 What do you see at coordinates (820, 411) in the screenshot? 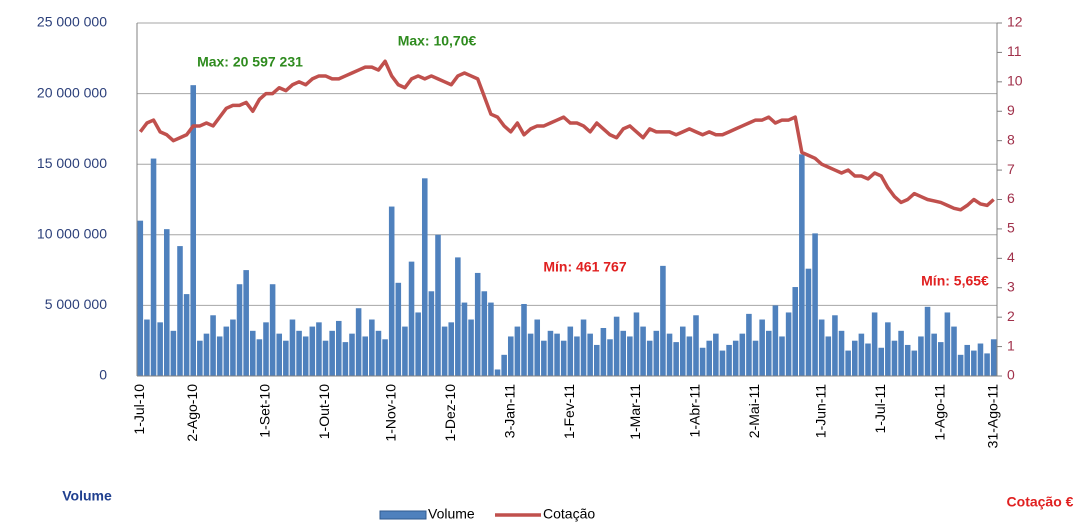
I see `x-tick-label: 1-Jun-11` at bounding box center [820, 411].